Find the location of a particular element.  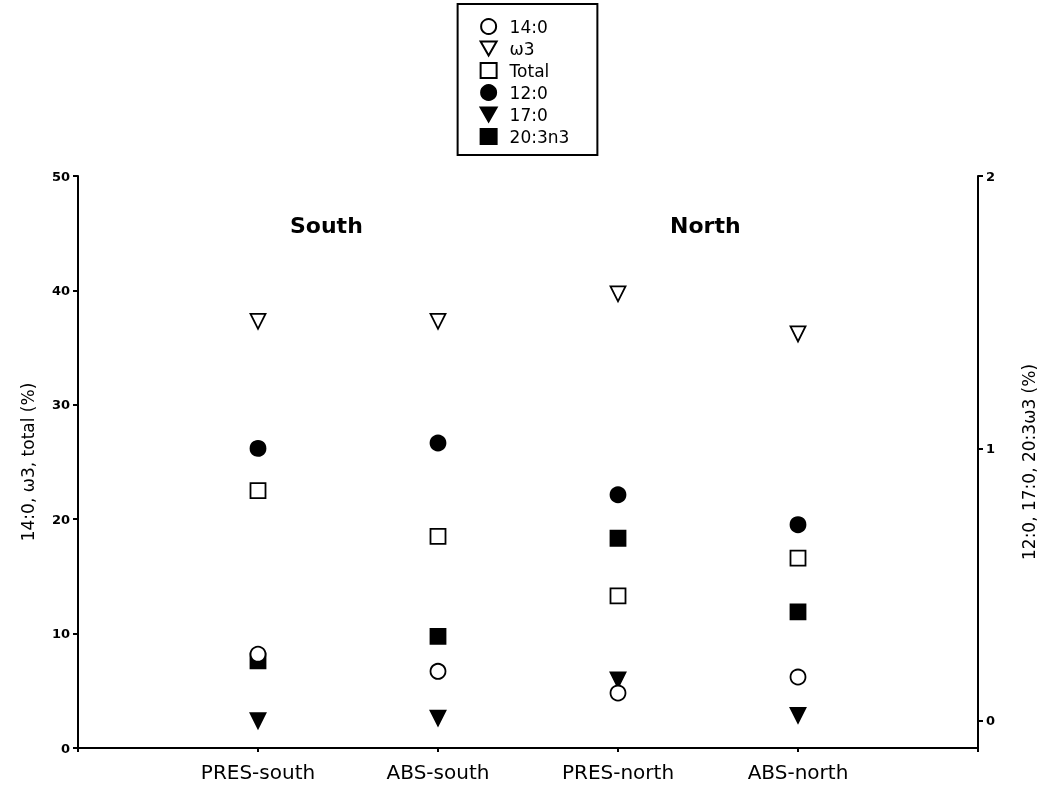

x-tick-label: PRES-south is located at coordinates (258, 772).